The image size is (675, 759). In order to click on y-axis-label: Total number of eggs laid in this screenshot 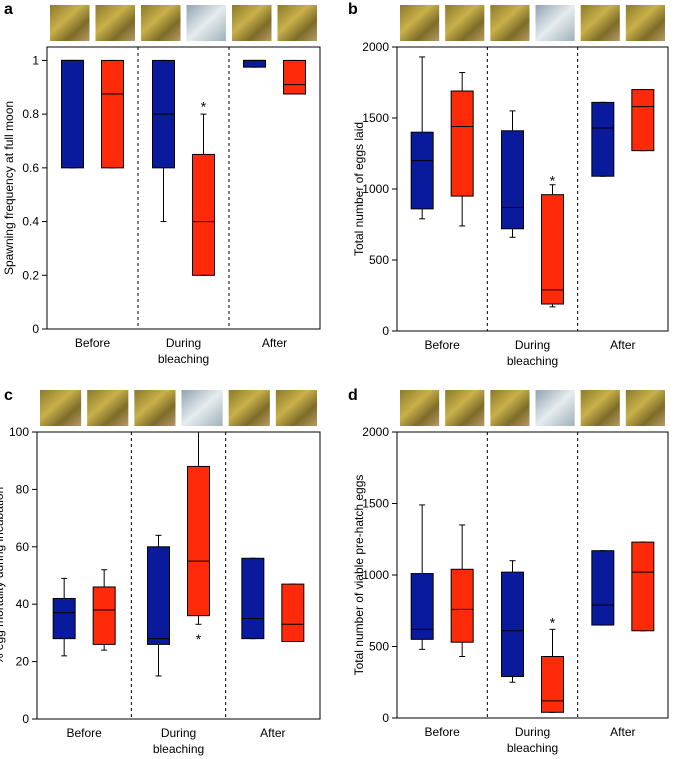, I will do `click(359, 189)`.